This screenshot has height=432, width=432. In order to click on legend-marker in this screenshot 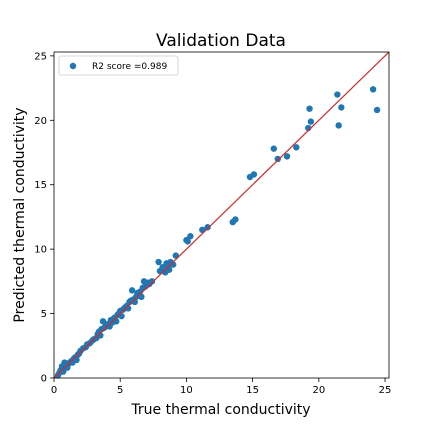, I will do `click(73, 66)`.